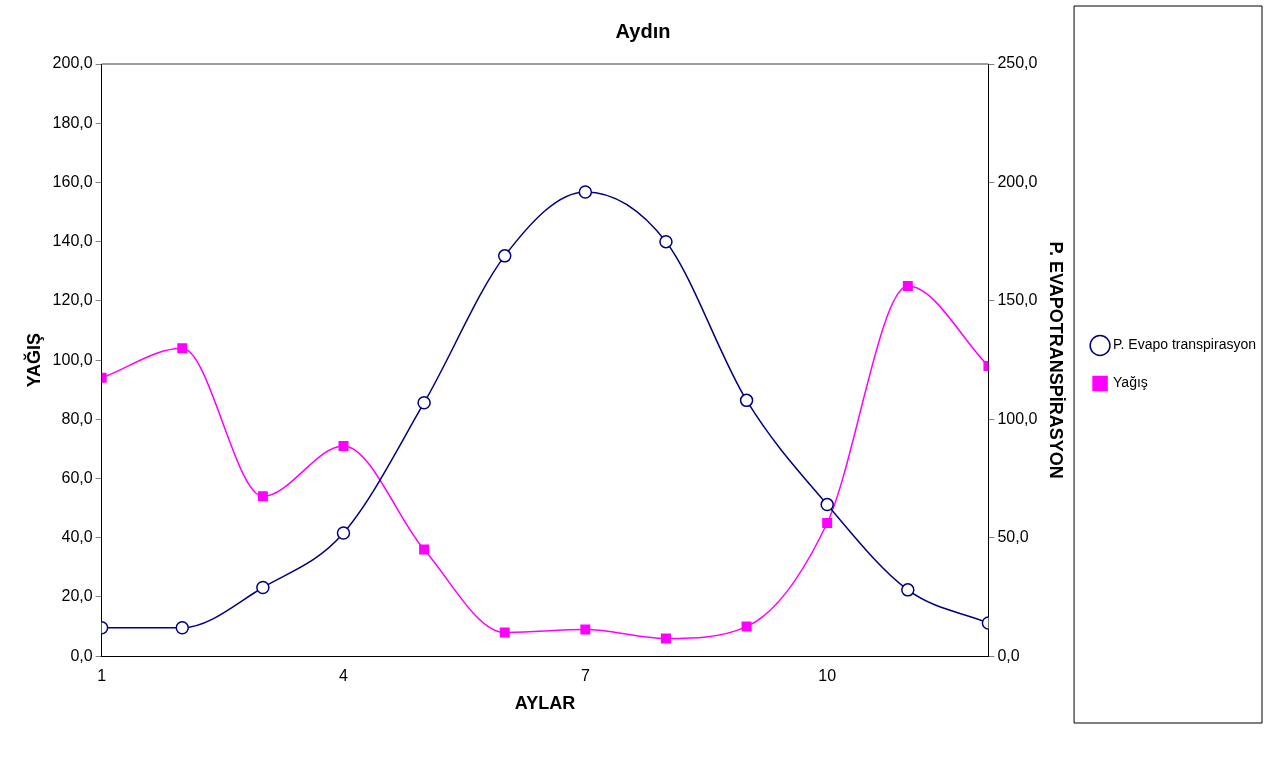 This screenshot has width=1276, height=759. I want to click on y-tick-label: 60,0, so click(77, 477).